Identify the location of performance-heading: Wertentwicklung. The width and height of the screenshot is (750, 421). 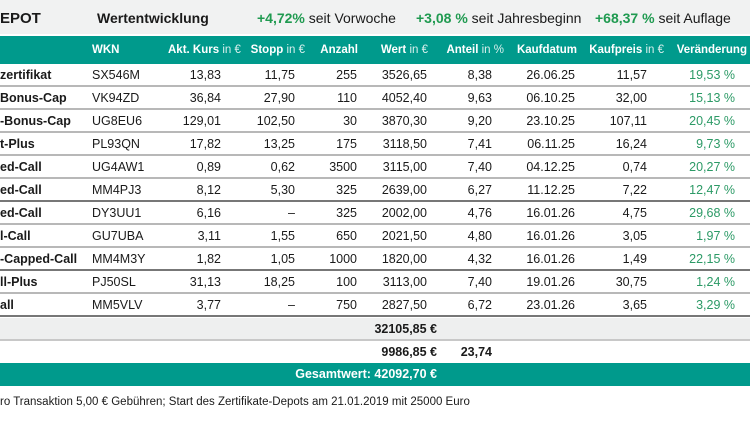
(153, 18).